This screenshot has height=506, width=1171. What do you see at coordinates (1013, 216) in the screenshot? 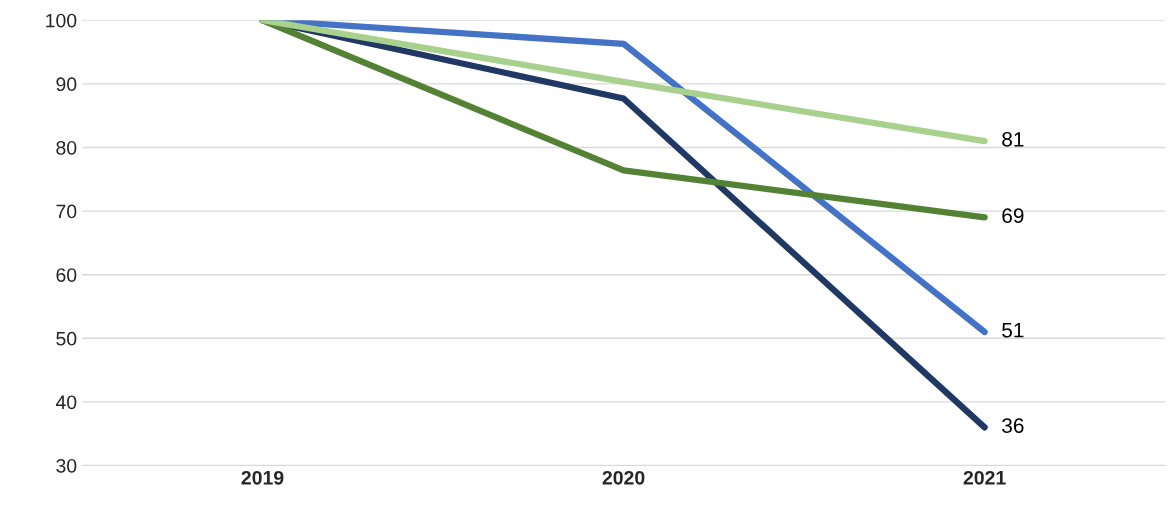
I see `data-label: 69` at bounding box center [1013, 216].